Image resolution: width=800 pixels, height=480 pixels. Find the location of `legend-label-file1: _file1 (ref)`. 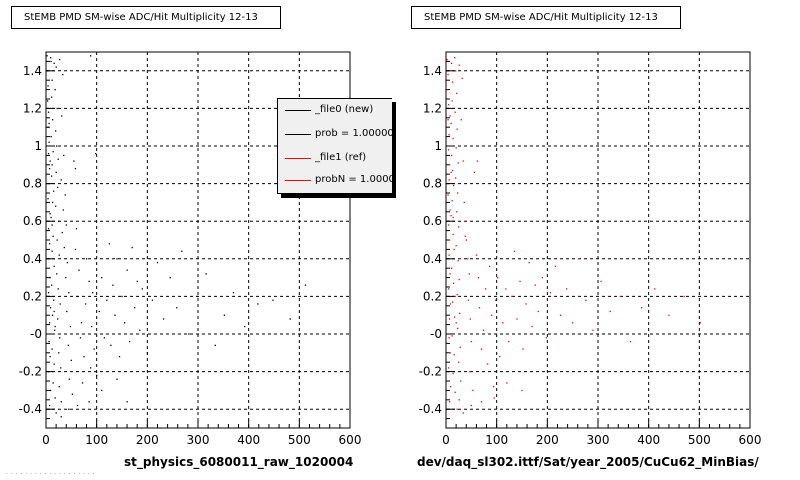

legend-label-file1: _file1 (ref) is located at coordinates (341, 157).